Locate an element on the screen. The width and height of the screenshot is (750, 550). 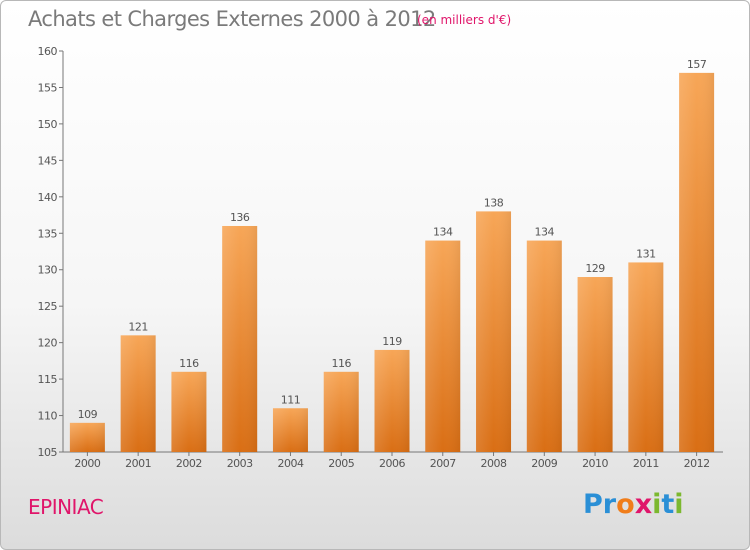
x-tick-label: 2004 is located at coordinates (290, 463).